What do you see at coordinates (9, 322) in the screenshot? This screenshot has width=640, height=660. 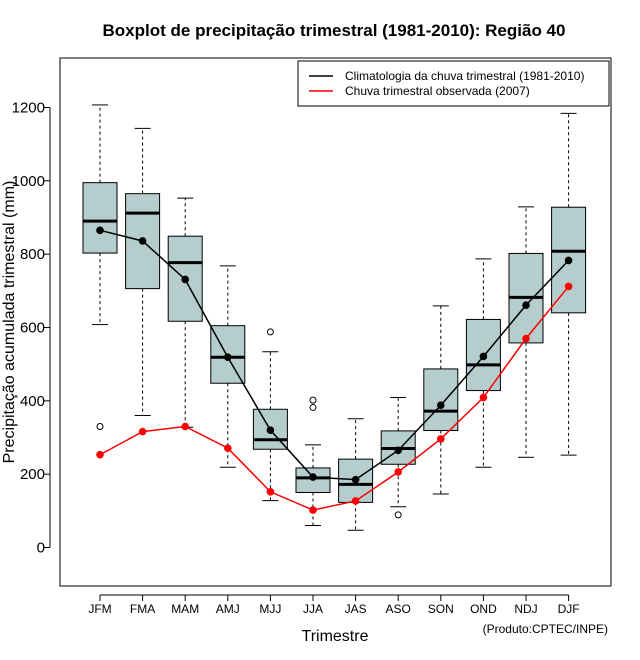 I see `y-axis-label: Precipitação acumulada trimestral (mm)` at bounding box center [9, 322].